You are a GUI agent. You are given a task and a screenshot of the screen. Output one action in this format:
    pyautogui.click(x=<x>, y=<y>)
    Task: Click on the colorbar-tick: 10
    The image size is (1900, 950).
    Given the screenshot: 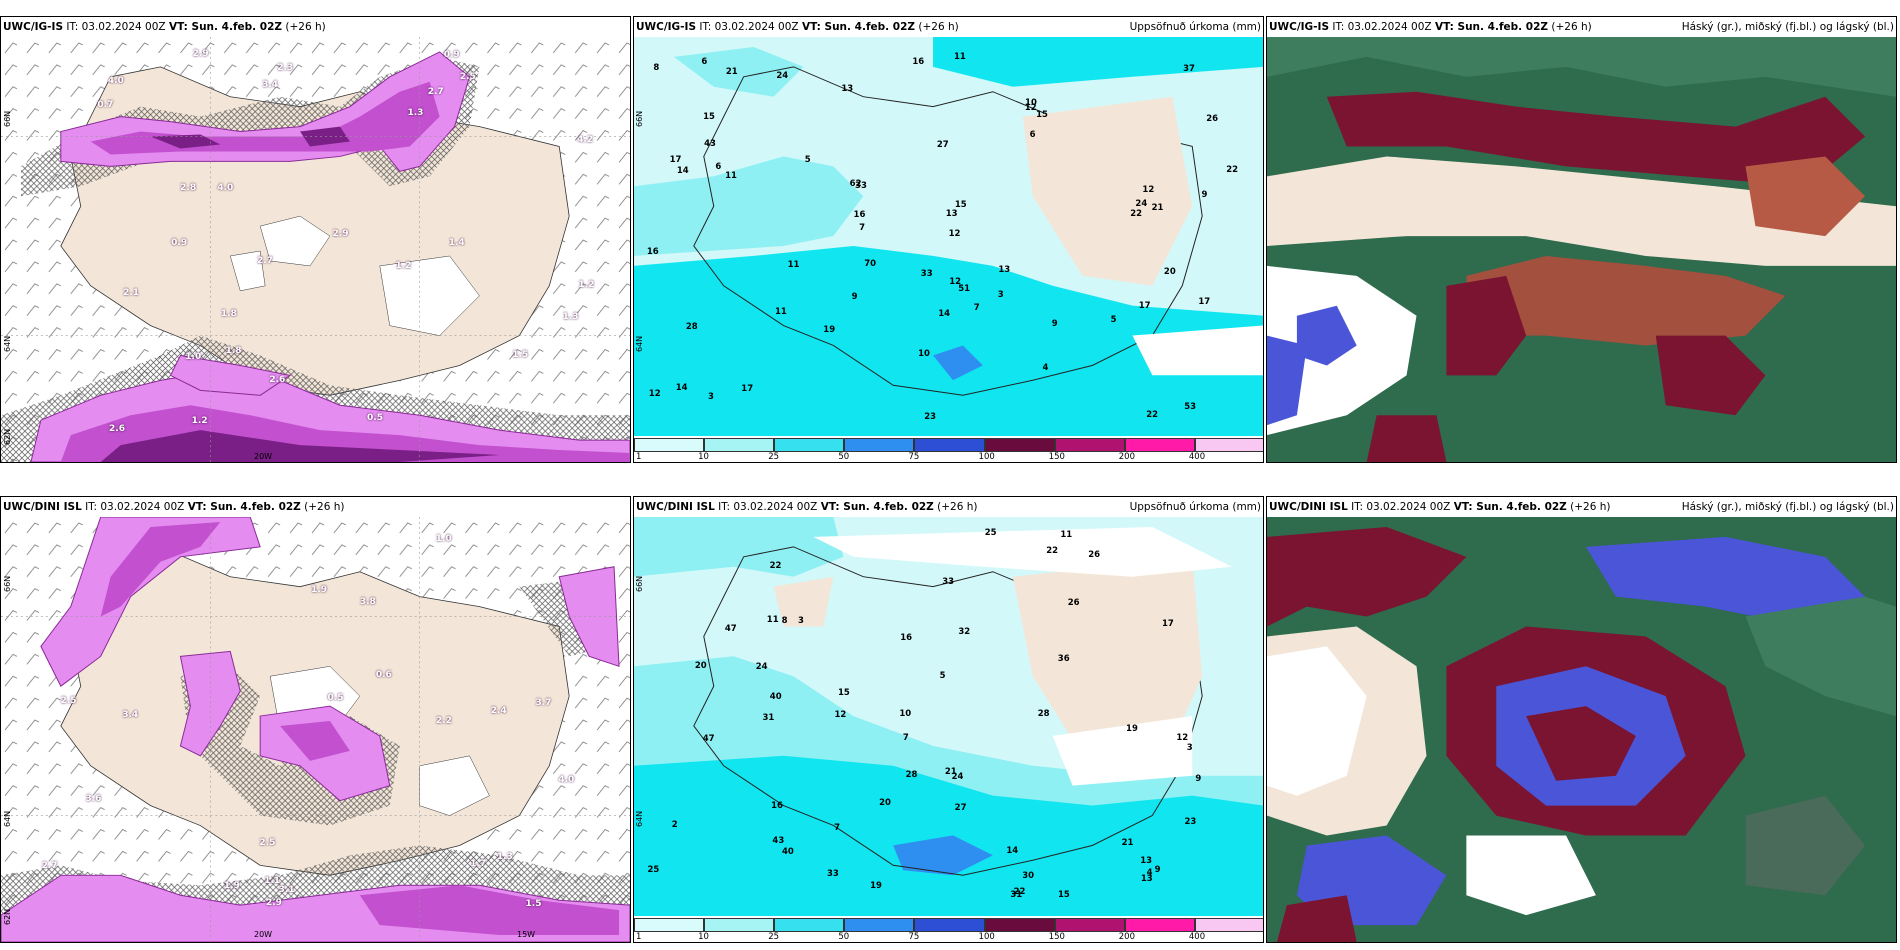 What is the action you would take?
    pyautogui.click(x=703, y=937)
    